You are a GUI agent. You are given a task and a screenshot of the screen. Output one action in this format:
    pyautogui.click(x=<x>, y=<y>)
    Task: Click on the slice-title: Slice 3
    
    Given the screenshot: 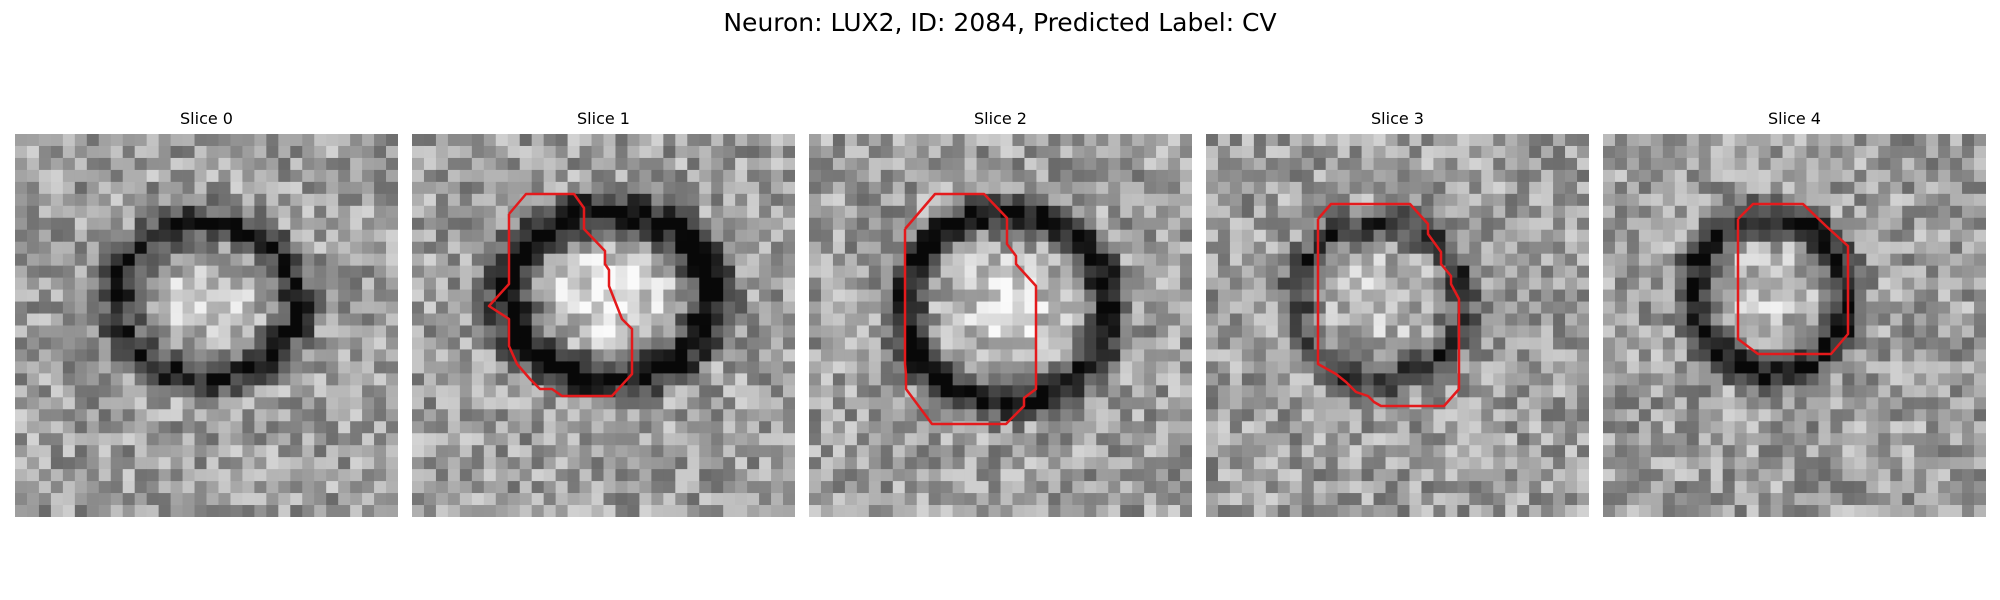 What is the action you would take?
    pyautogui.click(x=1397, y=118)
    